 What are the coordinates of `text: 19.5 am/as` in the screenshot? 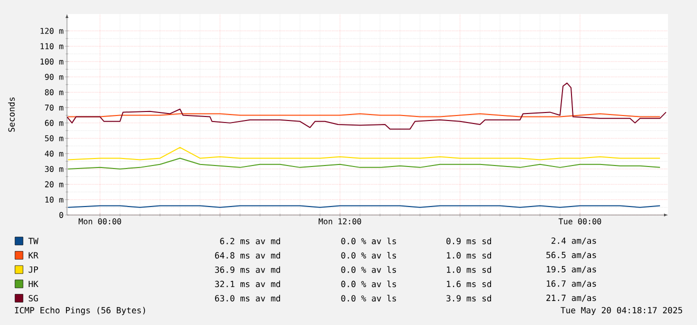 It's located at (571, 270).